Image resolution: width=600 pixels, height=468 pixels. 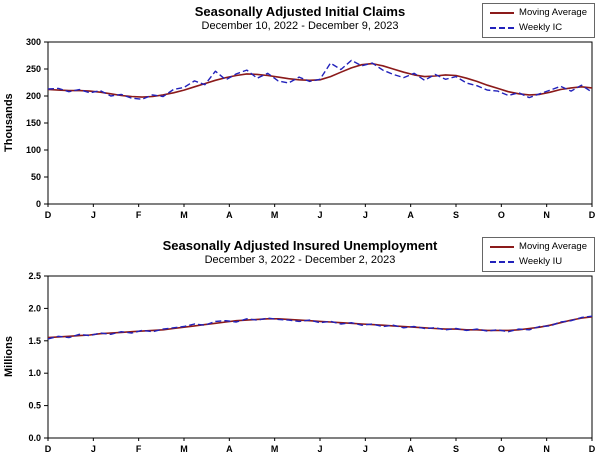 What do you see at coordinates (34, 373) in the screenshot?
I see `y-tick-label: 1.0` at bounding box center [34, 373].